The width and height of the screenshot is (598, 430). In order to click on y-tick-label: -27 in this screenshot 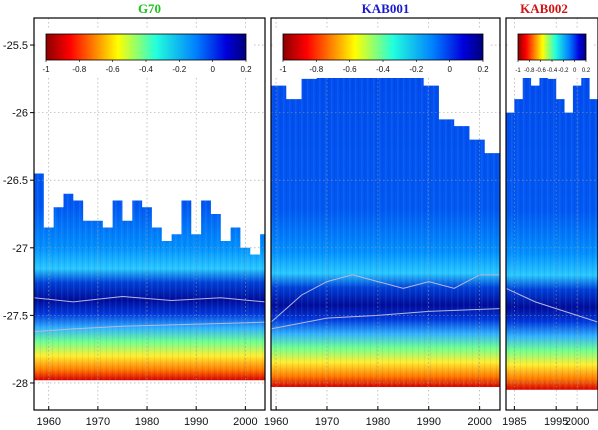, I will do `click(20, 249)`.